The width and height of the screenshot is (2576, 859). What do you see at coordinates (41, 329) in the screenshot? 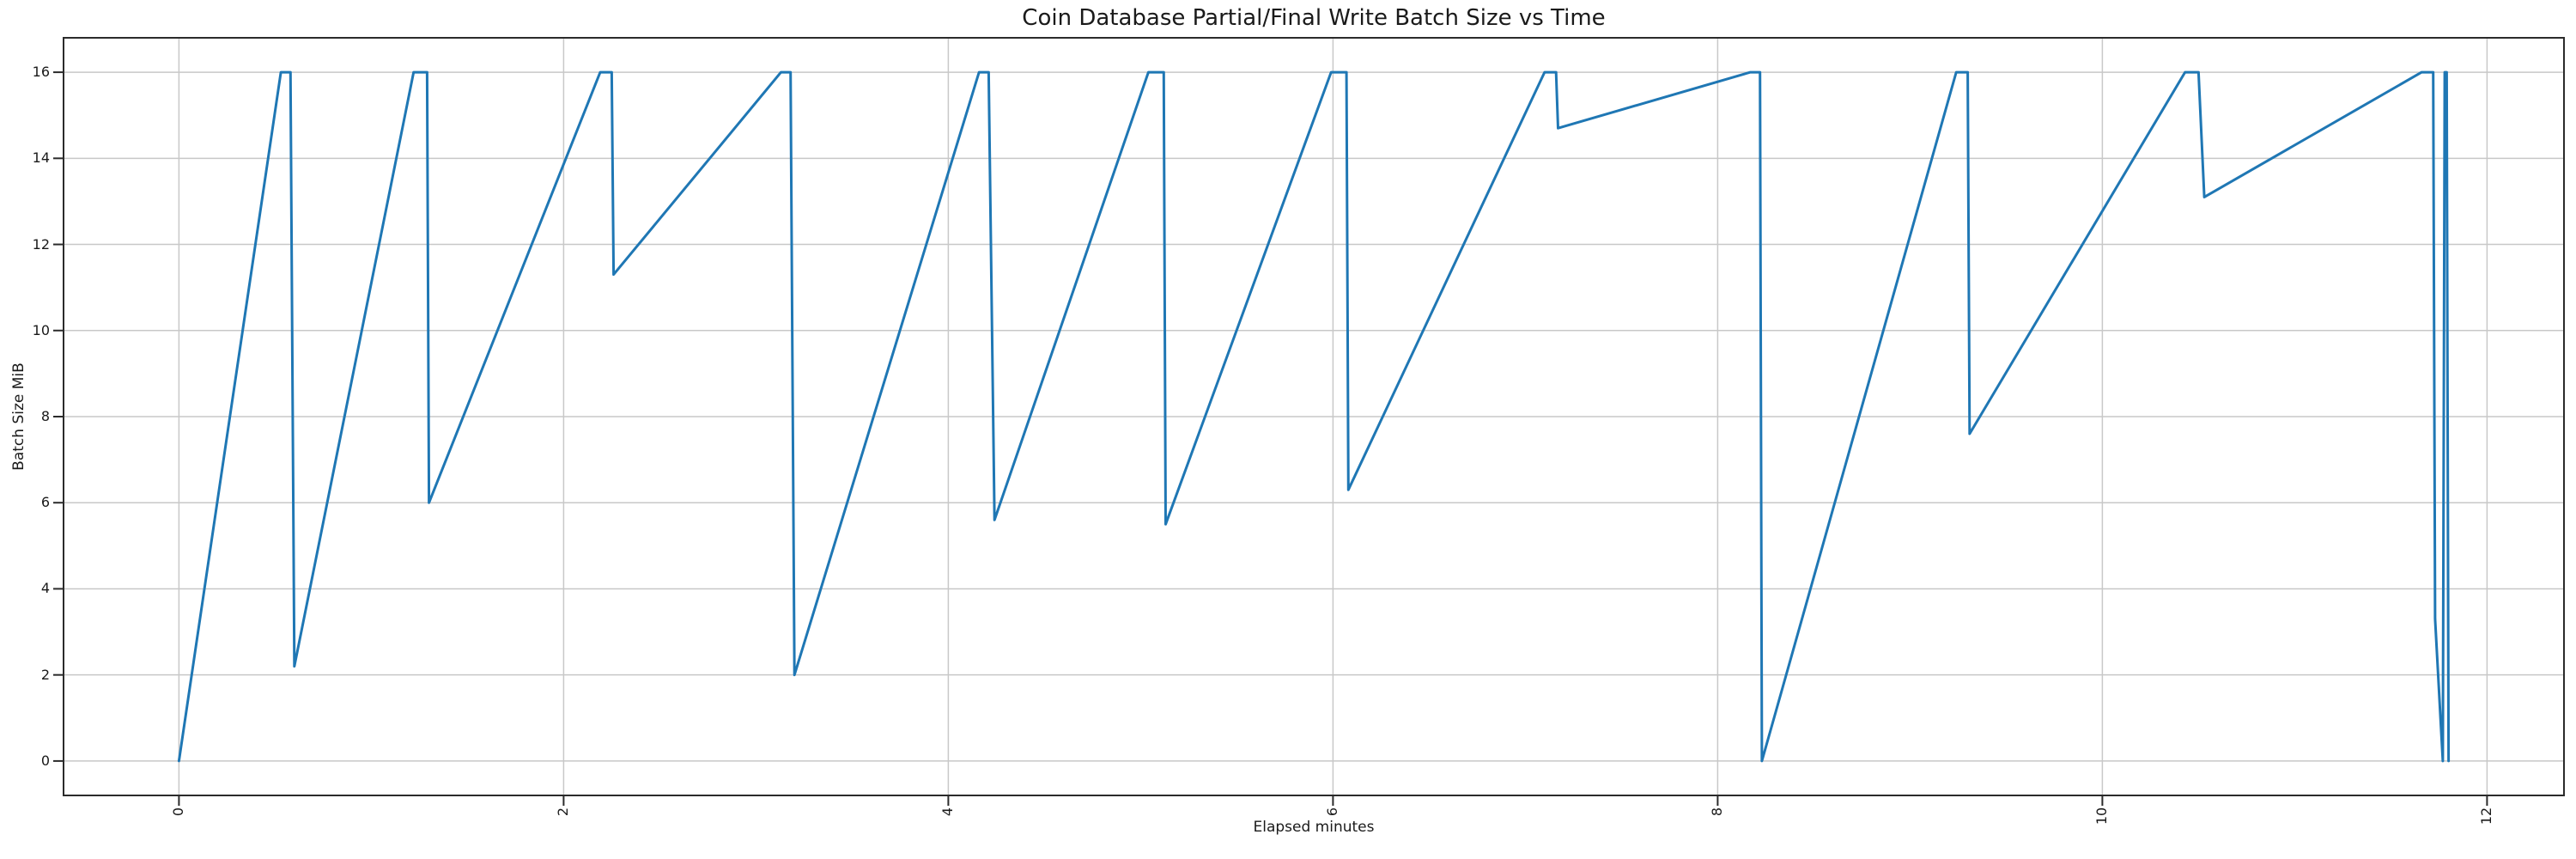
I see `y-tick-label: 10` at bounding box center [41, 329].